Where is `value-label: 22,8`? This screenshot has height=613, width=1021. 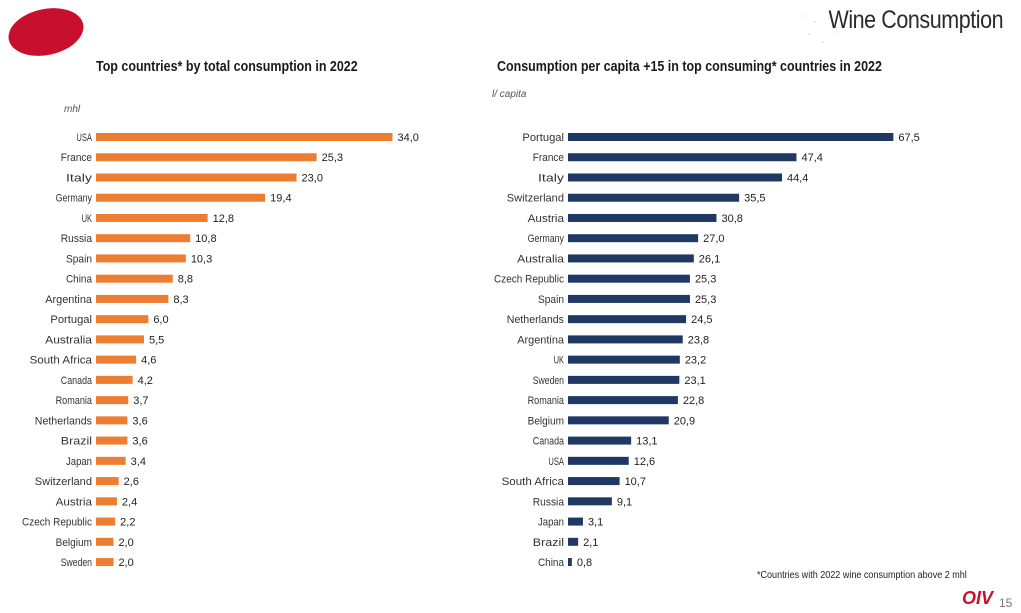
value-label: 22,8 is located at coordinates (693, 401).